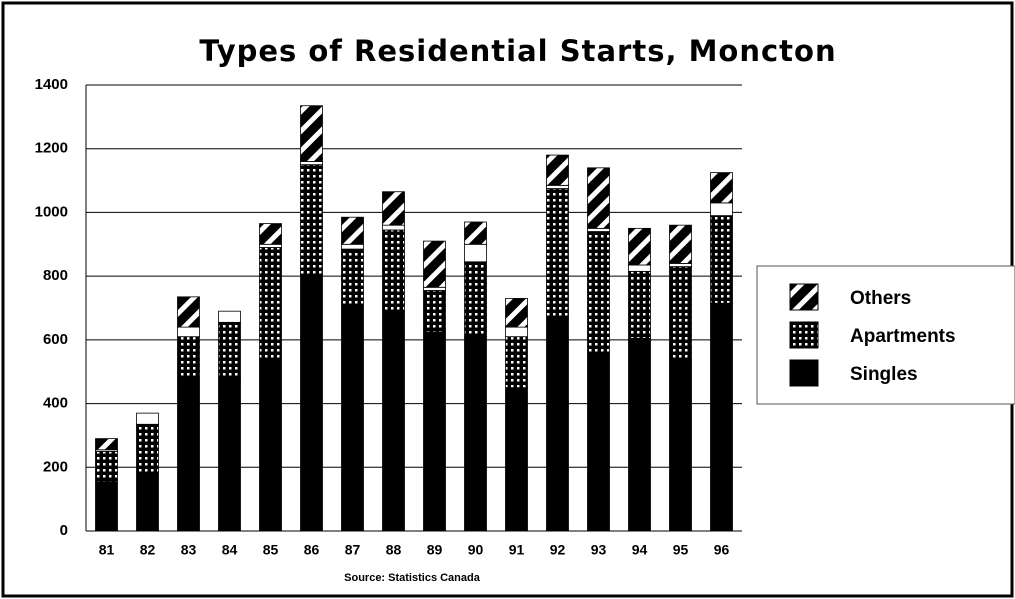 The height and width of the screenshot is (599, 1015). I want to click on x-tick-label: 96, so click(722, 550).